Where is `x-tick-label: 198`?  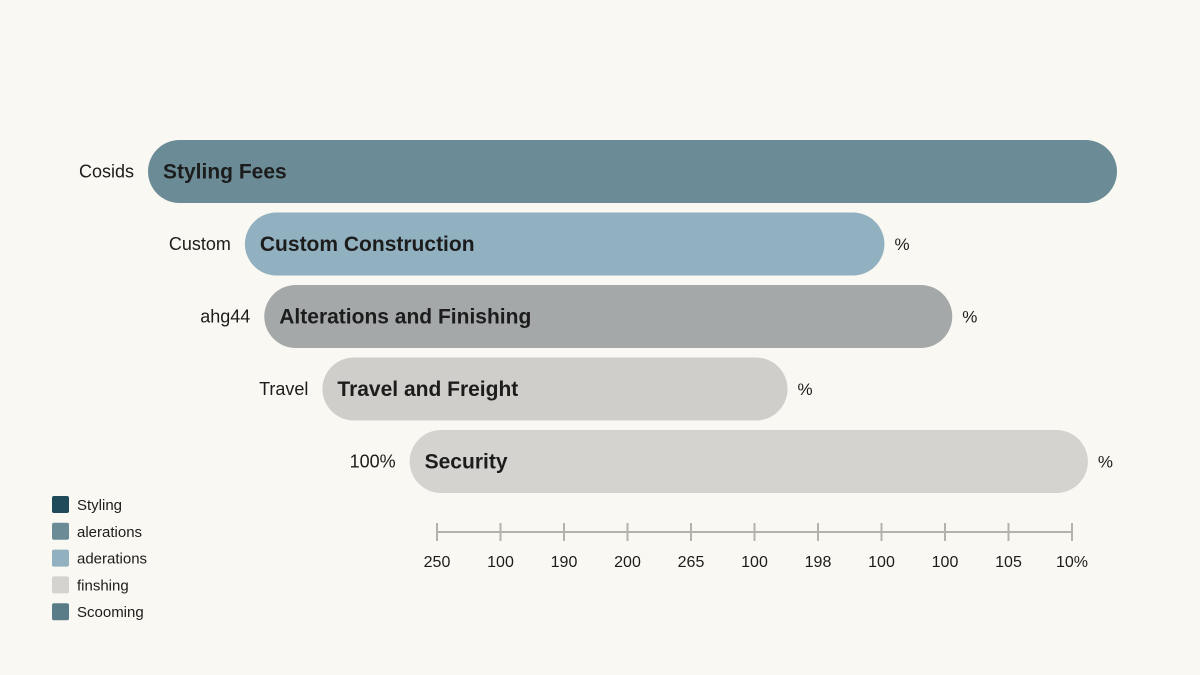 x-tick-label: 198 is located at coordinates (818, 562).